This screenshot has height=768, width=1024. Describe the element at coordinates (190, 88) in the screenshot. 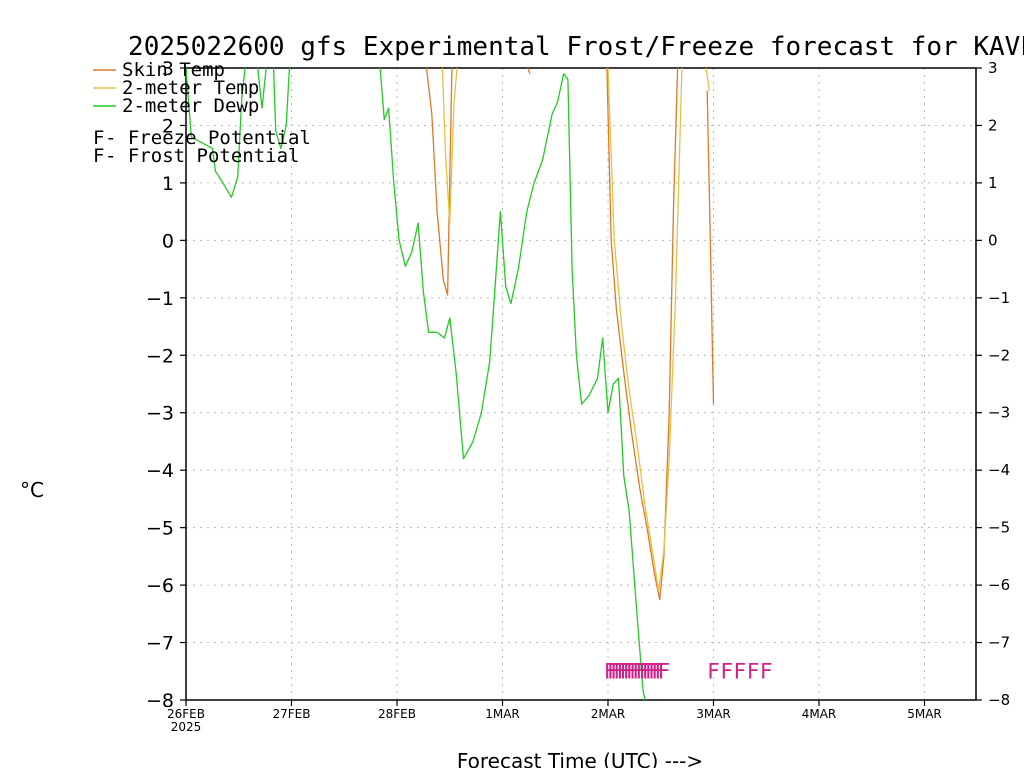

I see `legend-label: 2-meter Temp` at that location.